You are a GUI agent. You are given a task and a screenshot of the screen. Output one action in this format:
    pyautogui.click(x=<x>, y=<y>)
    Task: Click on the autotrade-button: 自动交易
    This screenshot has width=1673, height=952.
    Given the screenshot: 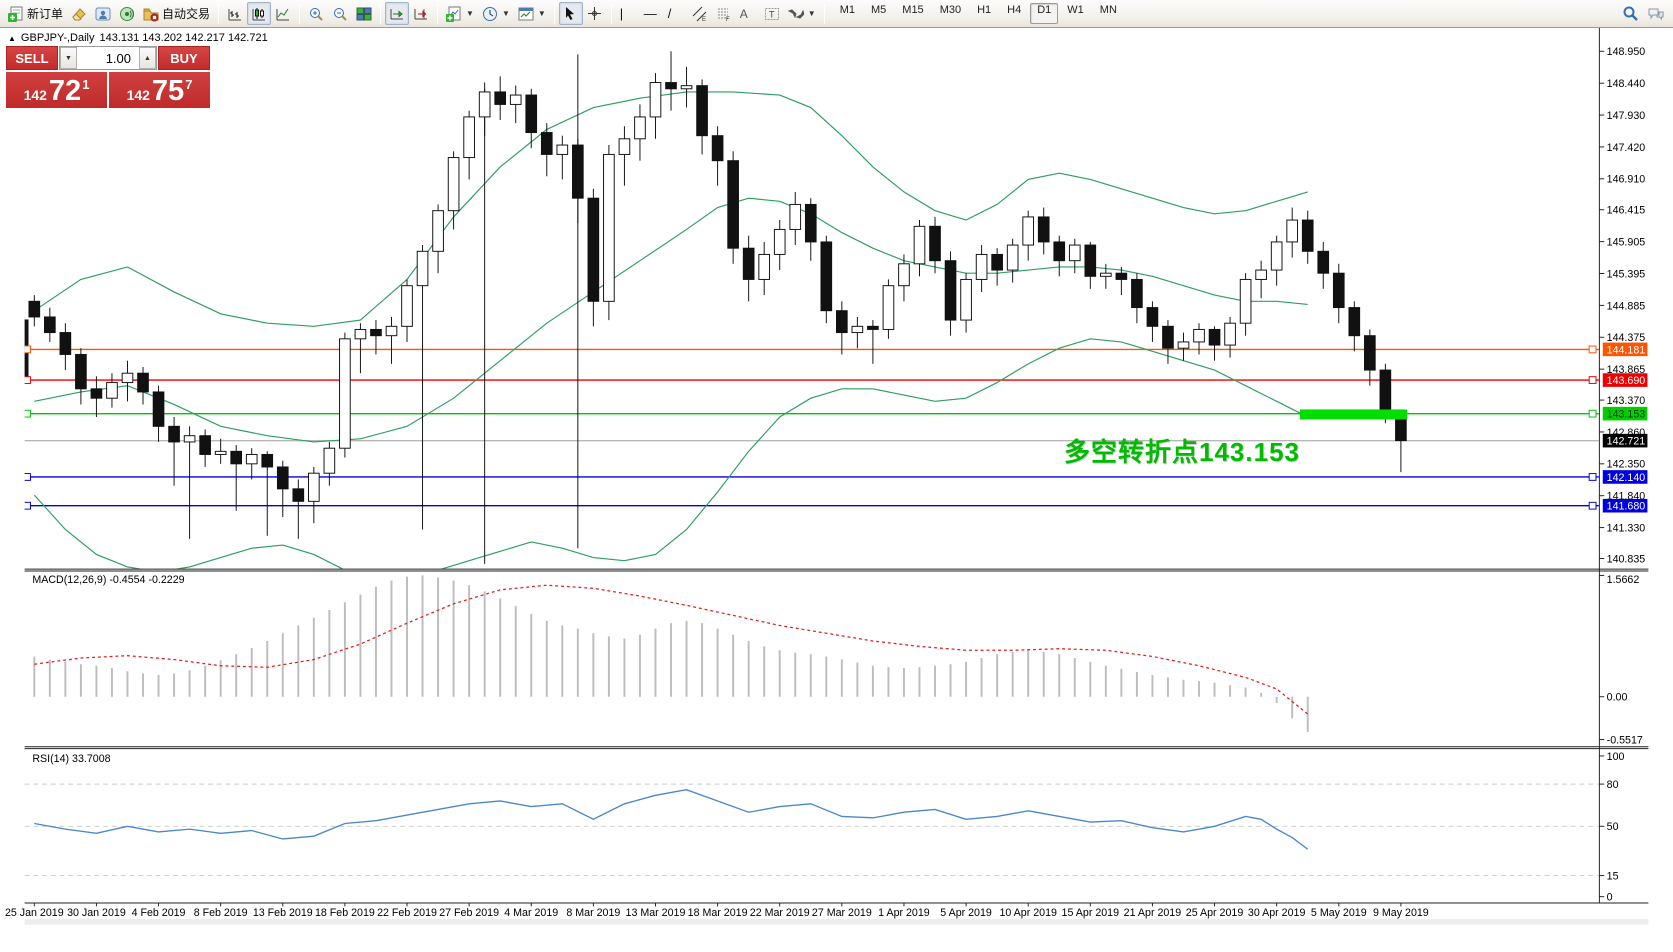 What is the action you would take?
    pyautogui.click(x=176, y=13)
    